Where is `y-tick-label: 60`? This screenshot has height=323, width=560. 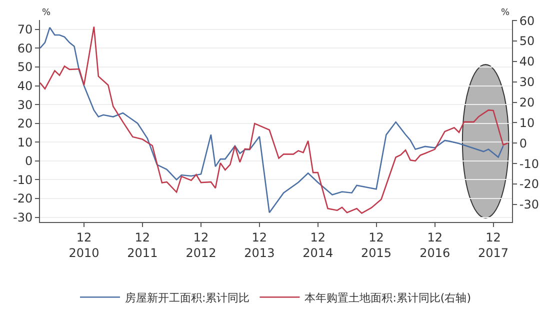 y-tick-label: 60 is located at coordinates (25, 48).